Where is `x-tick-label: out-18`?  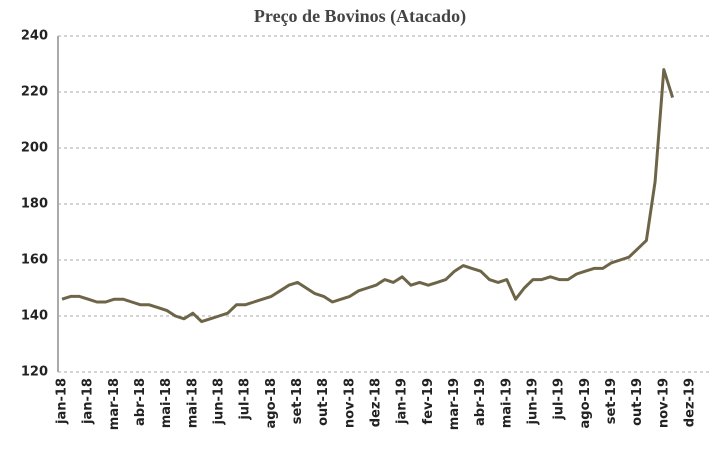
x-tick-label: out-18 is located at coordinates (323, 402).